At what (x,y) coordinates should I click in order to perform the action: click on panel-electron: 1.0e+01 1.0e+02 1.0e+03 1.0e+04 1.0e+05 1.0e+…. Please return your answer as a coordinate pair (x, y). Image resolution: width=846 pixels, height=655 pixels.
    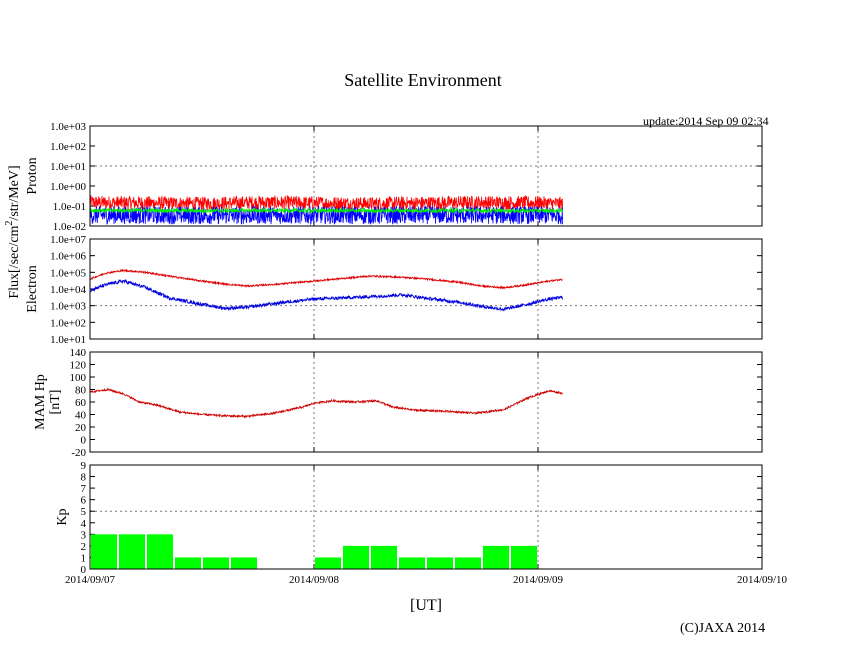
    Looking at the image, I should click on (394, 290).